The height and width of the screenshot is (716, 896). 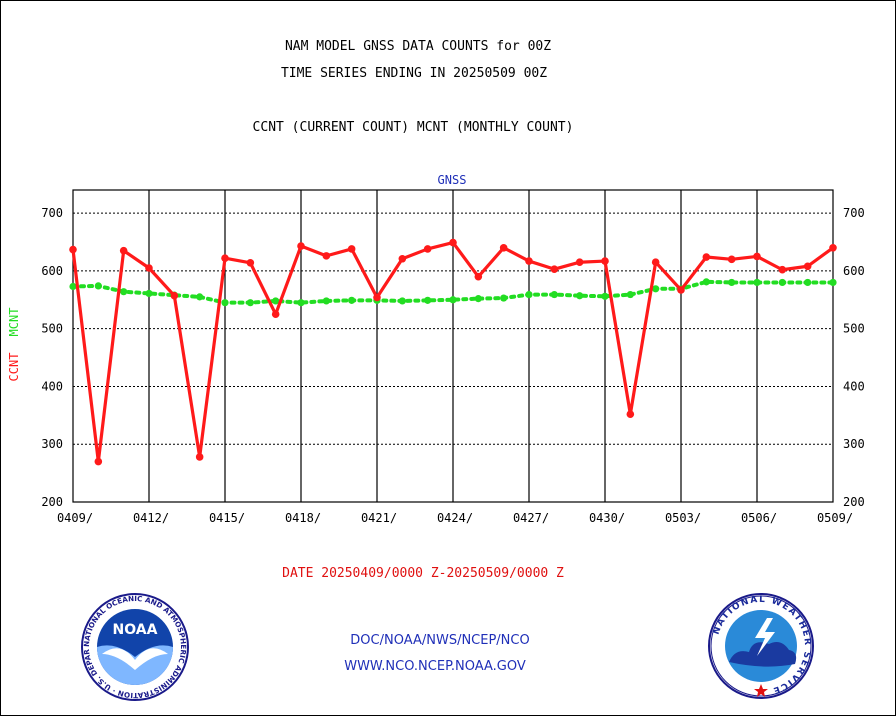 What do you see at coordinates (854, 502) in the screenshot?
I see `y-tick-label-right: 200` at bounding box center [854, 502].